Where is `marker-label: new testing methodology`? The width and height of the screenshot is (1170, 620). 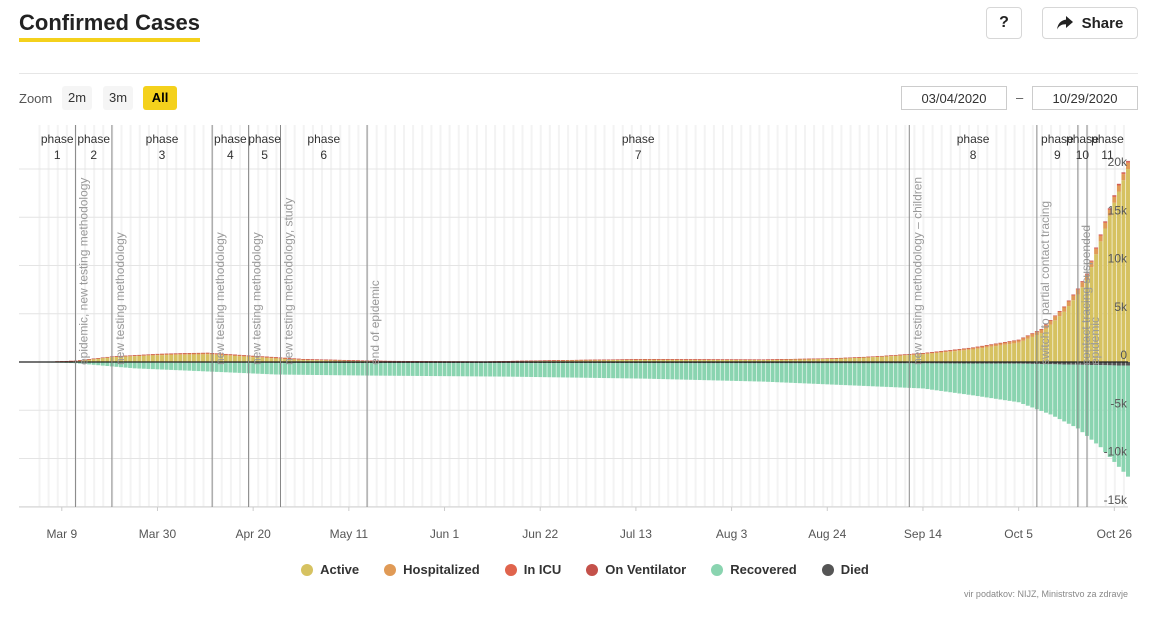
marker-label: new testing methodology is located at coordinates (257, 298).